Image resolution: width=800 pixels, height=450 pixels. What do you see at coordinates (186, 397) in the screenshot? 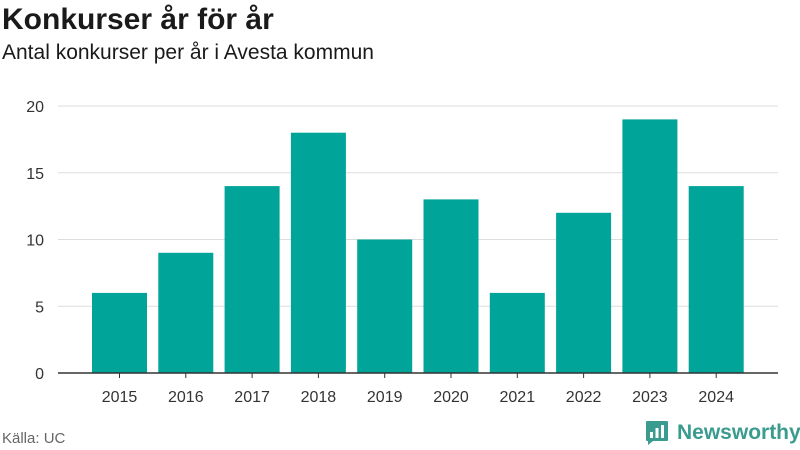
I see `x-tick-label: 2016` at bounding box center [186, 397].